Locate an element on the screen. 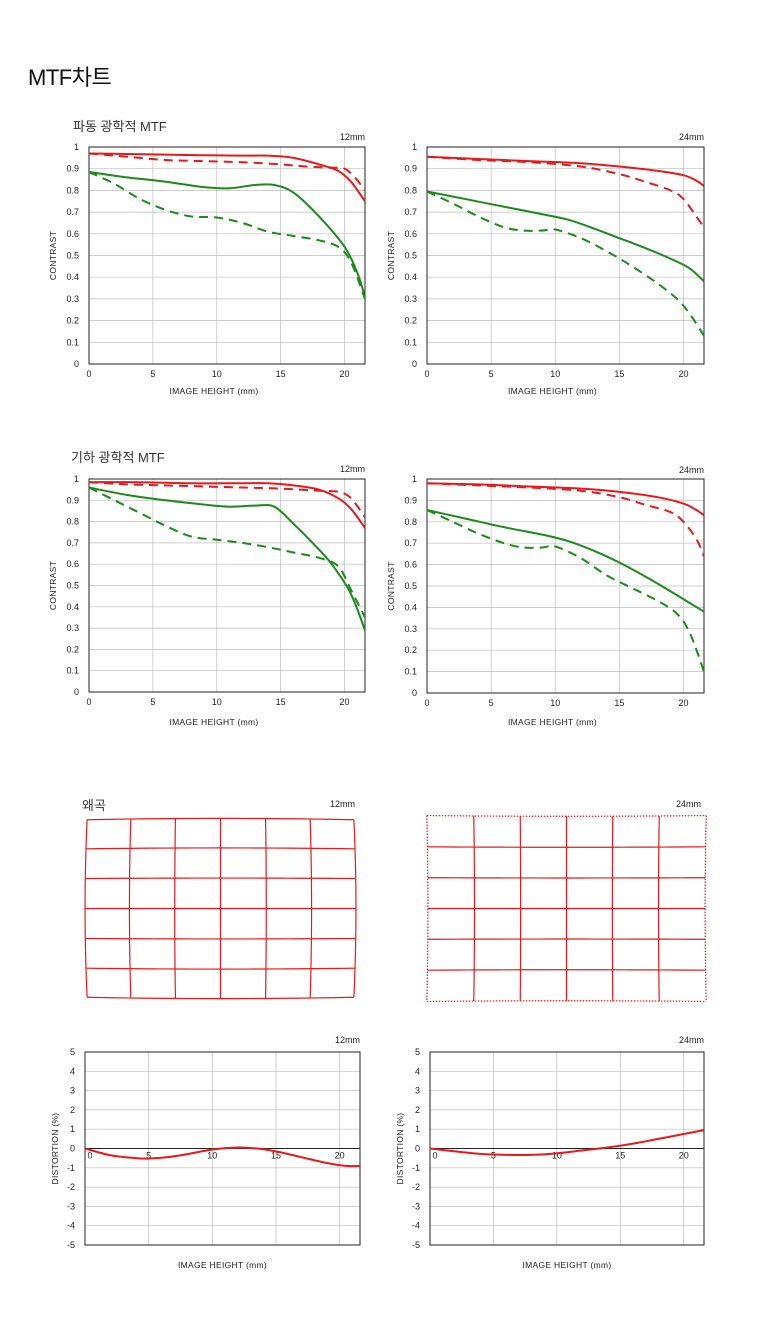 The image size is (777, 1331). wave-mtf-title: 파동 광학적 MTF is located at coordinates (120, 126).